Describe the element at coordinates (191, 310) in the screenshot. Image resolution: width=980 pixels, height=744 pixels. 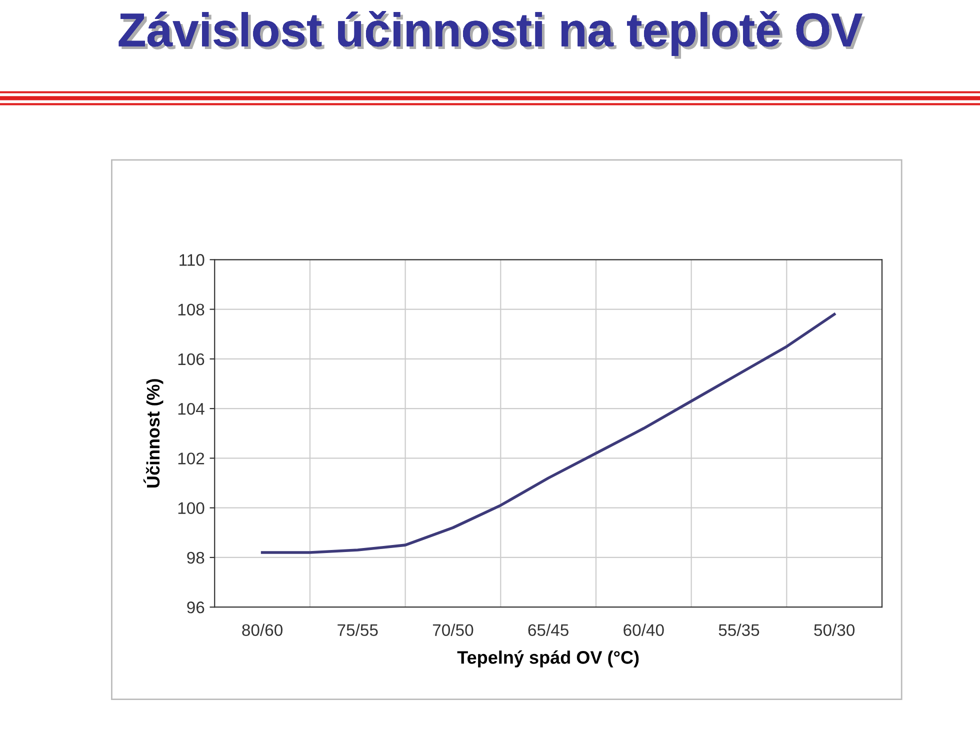
I see `y-tick-label: 108` at that location.